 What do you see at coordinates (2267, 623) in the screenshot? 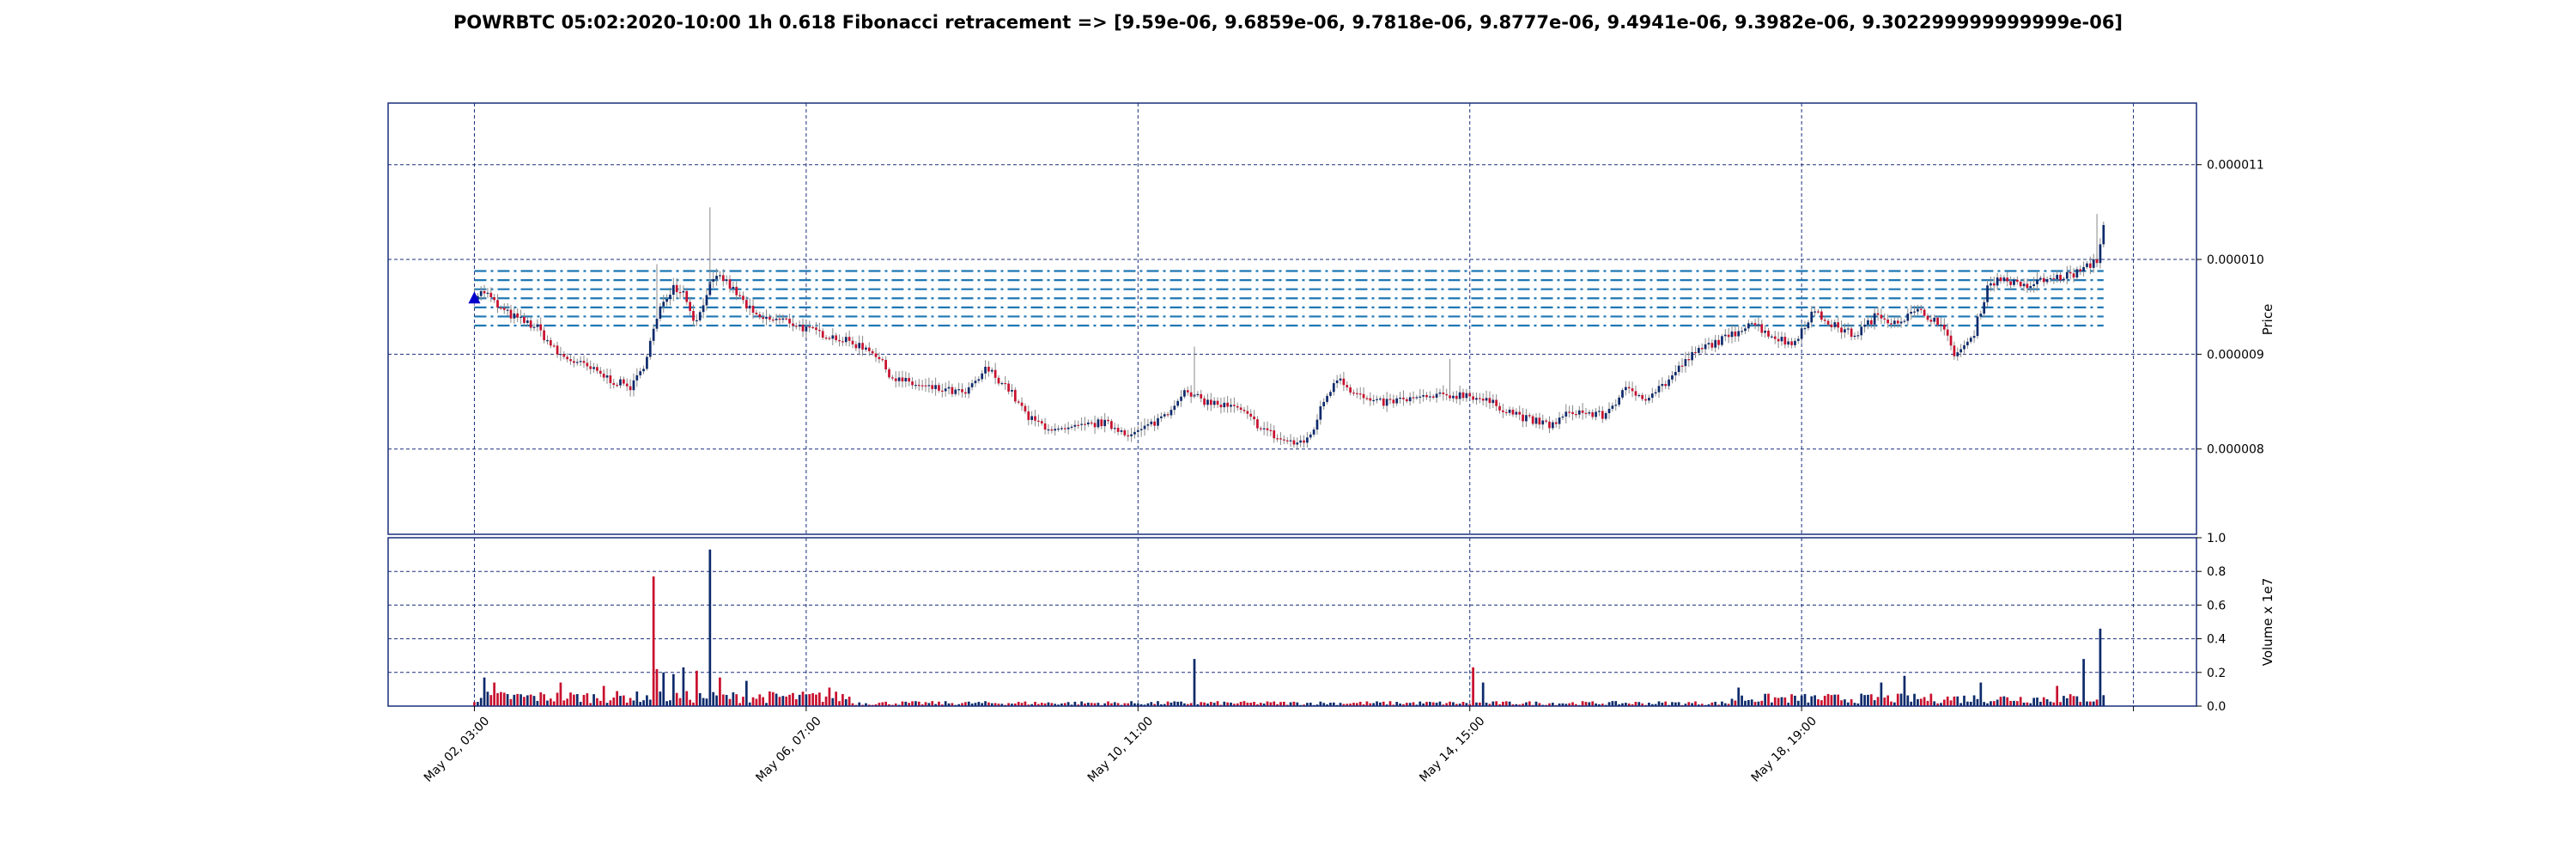
I see `volume-axis-label: Volume x 1e7` at bounding box center [2267, 623].